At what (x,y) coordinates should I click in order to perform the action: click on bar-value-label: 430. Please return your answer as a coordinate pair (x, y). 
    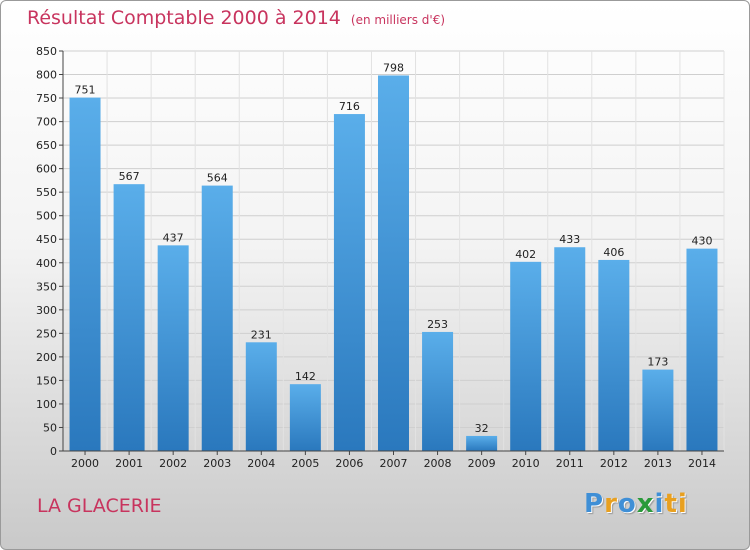
    Looking at the image, I should click on (701, 241).